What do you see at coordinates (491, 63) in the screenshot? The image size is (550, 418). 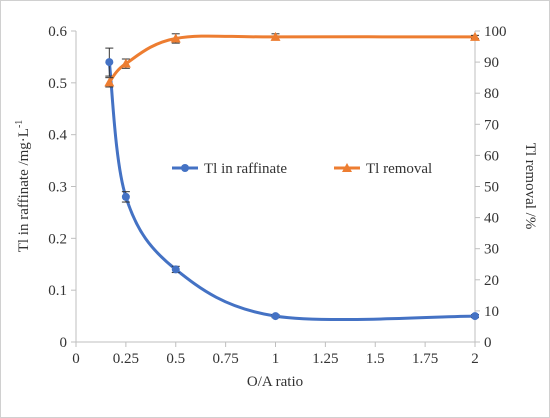 I see `y-right-tick-label: 90` at bounding box center [491, 63].